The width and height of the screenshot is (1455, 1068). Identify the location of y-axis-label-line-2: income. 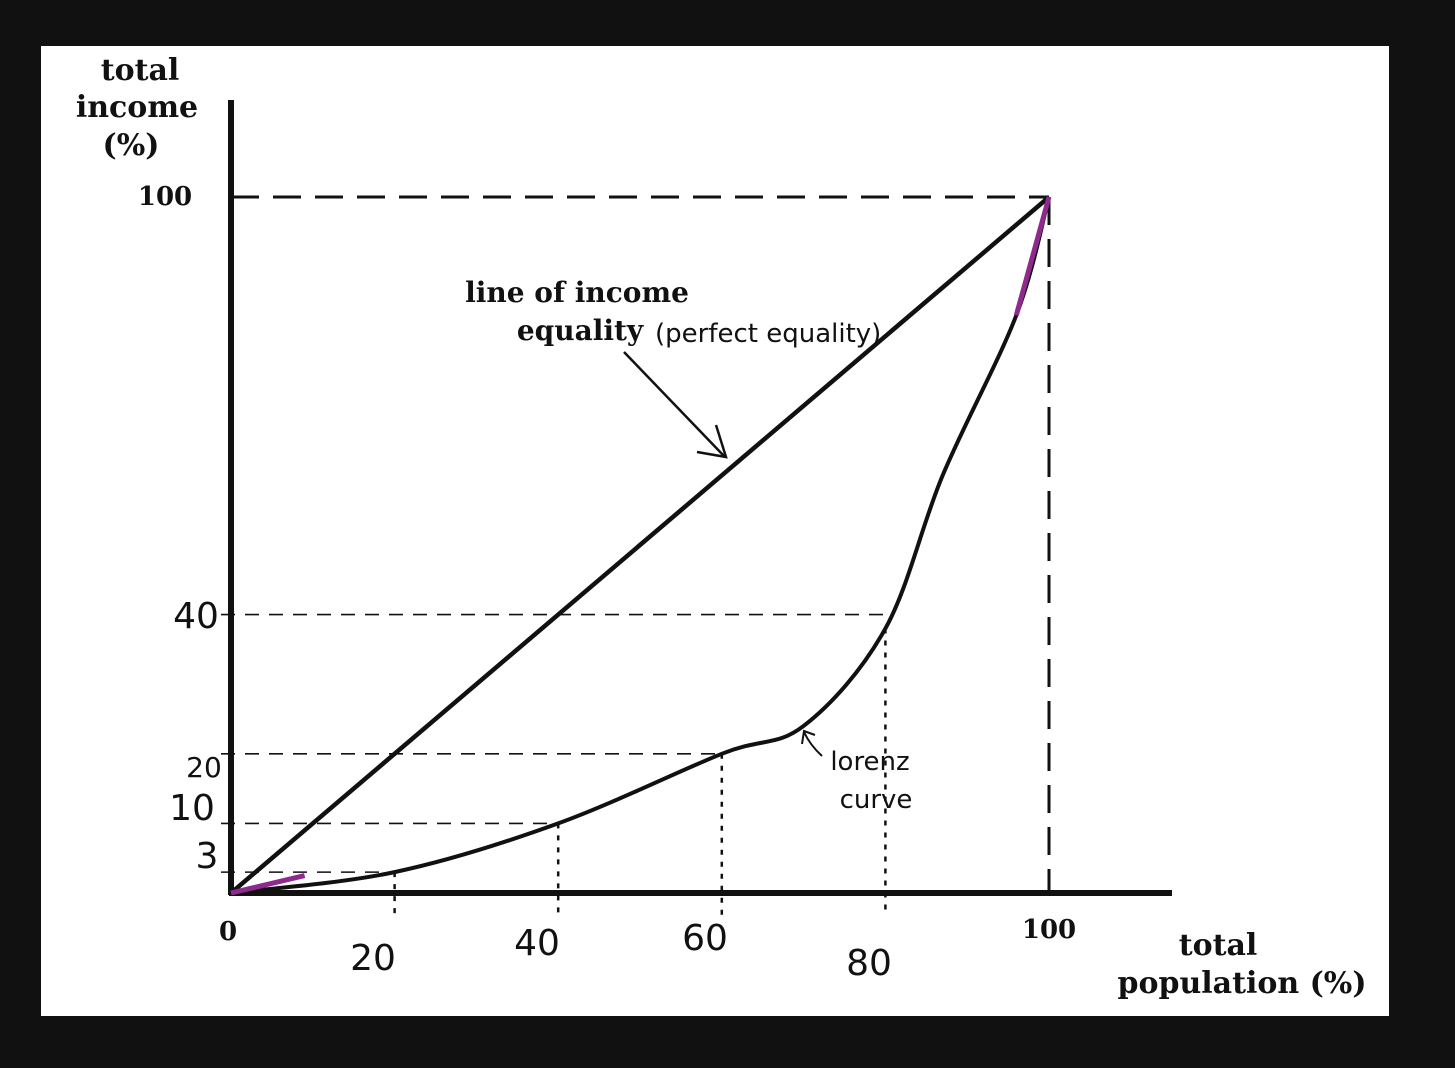
(137, 107).